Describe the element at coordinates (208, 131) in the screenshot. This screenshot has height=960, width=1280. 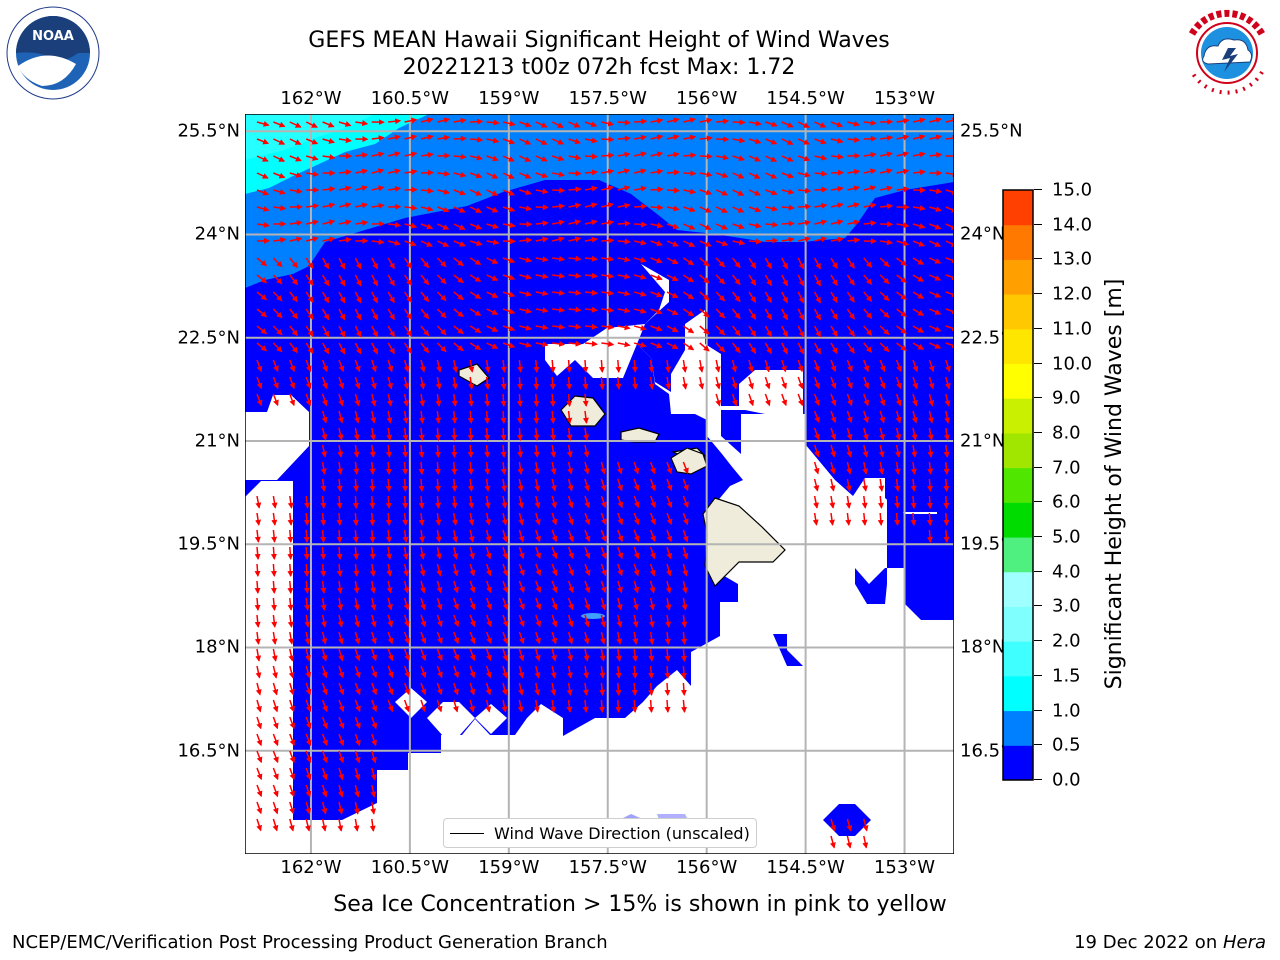
I see `lat-tick-left-0: 25.5°N` at that location.